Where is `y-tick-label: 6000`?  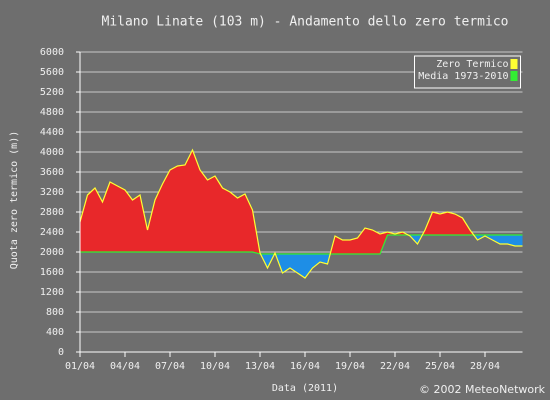 y-tick-label: 6000 is located at coordinates (52, 52).